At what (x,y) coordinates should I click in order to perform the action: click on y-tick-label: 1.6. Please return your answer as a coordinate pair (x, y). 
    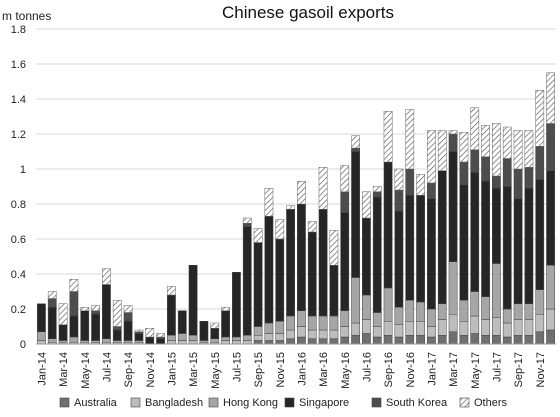
    Looking at the image, I should click on (18, 65).